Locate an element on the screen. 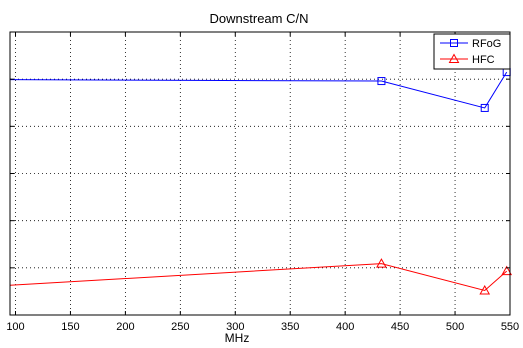  x-tick-label: 150 is located at coordinates (70, 327).